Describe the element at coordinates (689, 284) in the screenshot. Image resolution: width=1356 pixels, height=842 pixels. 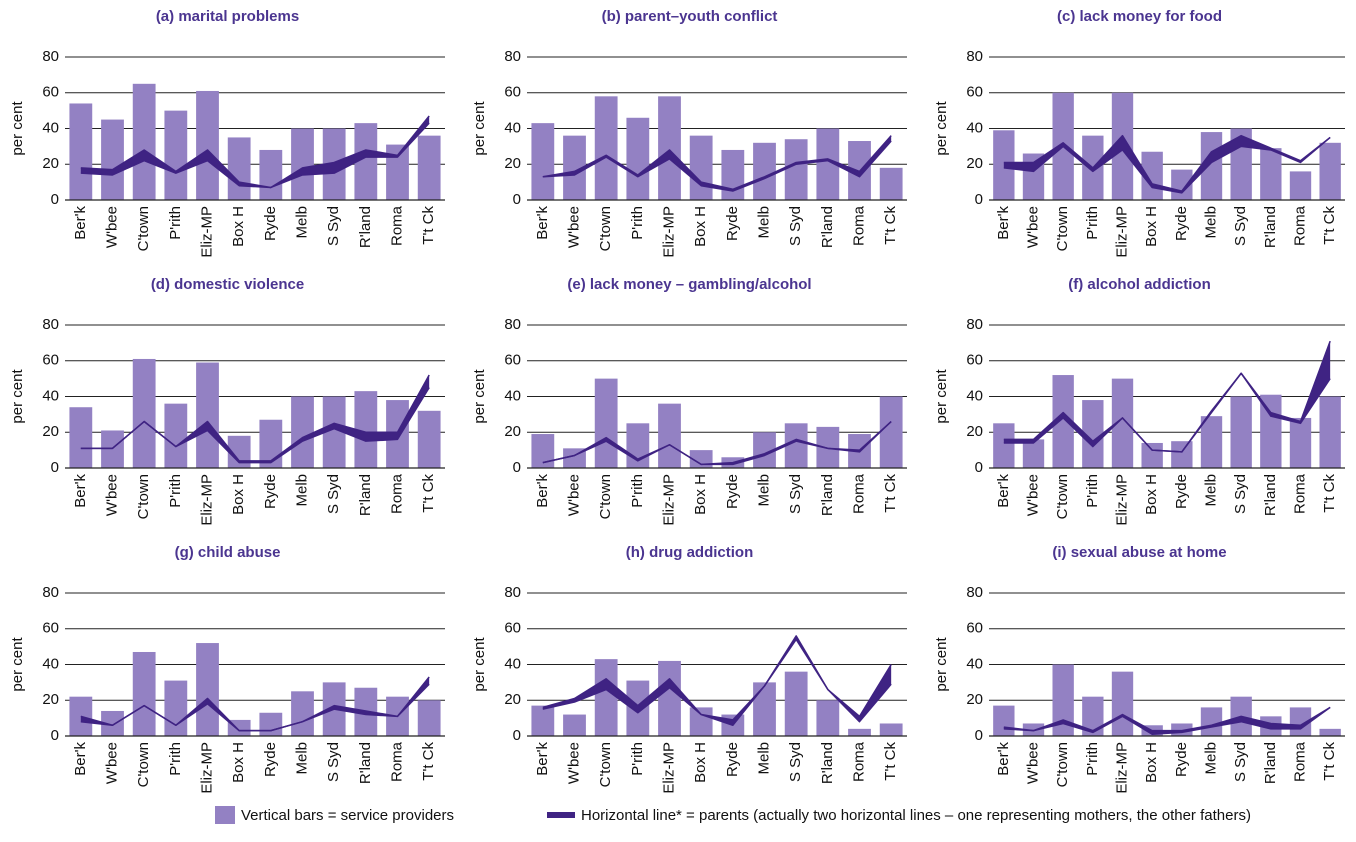
I see `panel-title: (e) lack money – gambling/alcohol` at that location.